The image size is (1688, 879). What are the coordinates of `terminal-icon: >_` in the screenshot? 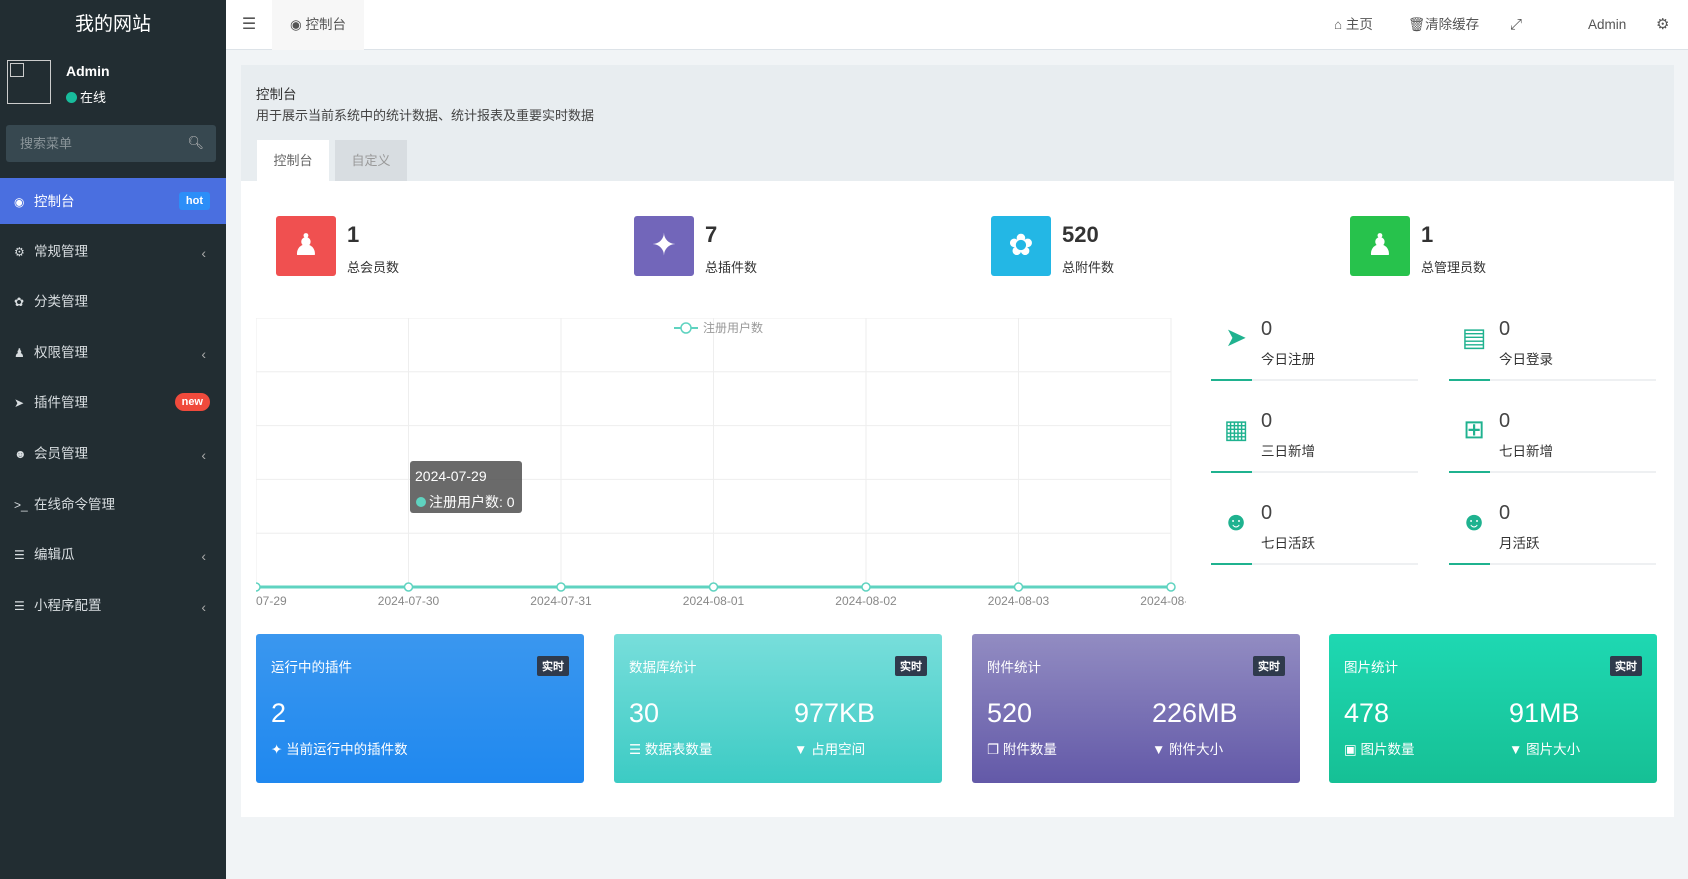 It's located at (21, 505).